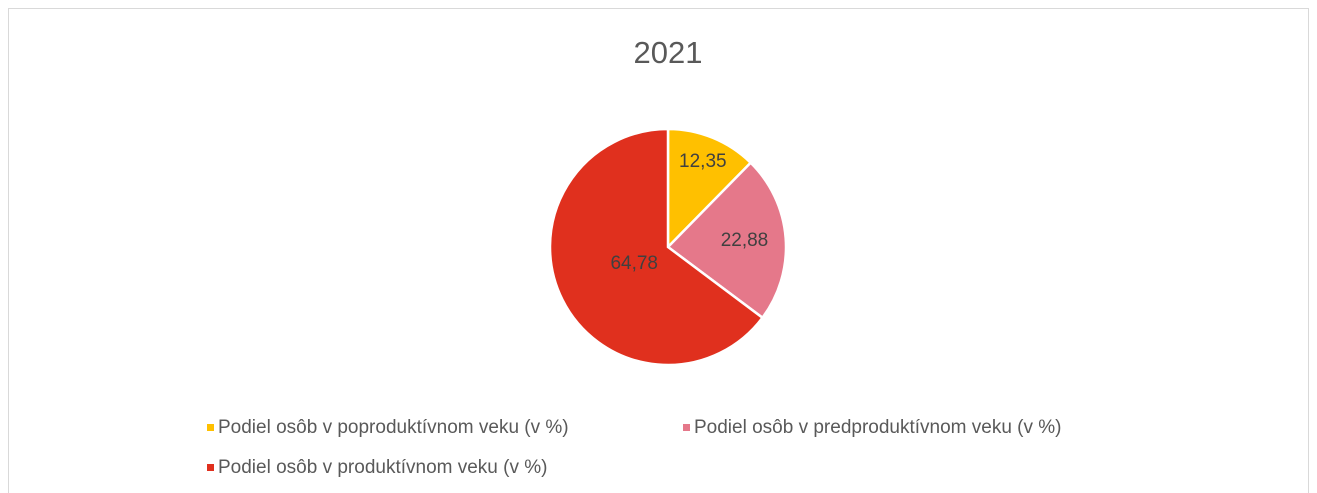  I want to click on legend-label: Podiel osôb v produktívnom veku (v %), so click(383, 467).